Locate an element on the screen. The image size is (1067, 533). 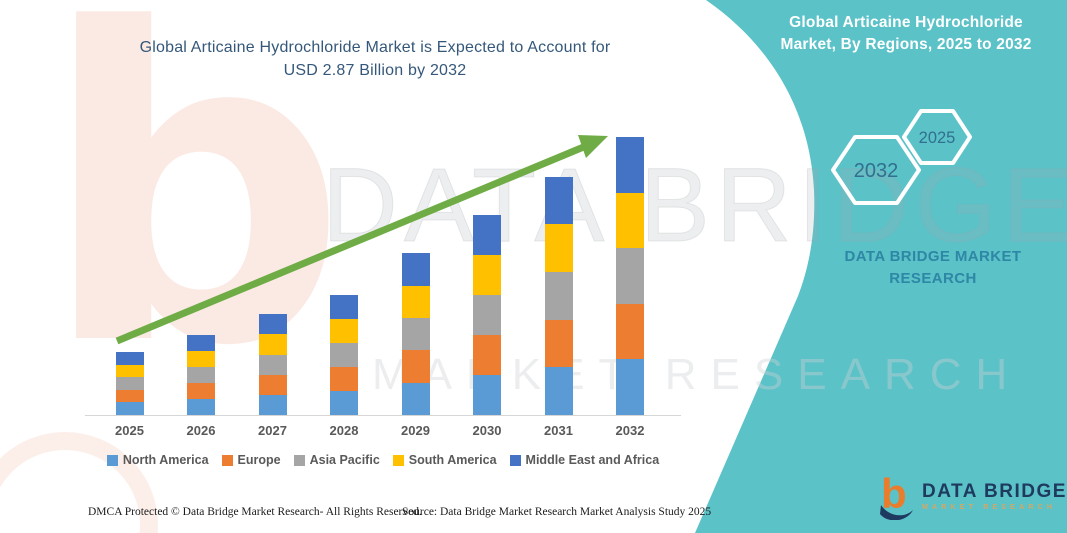
legend-label: Asia Pacific is located at coordinates (344, 460).